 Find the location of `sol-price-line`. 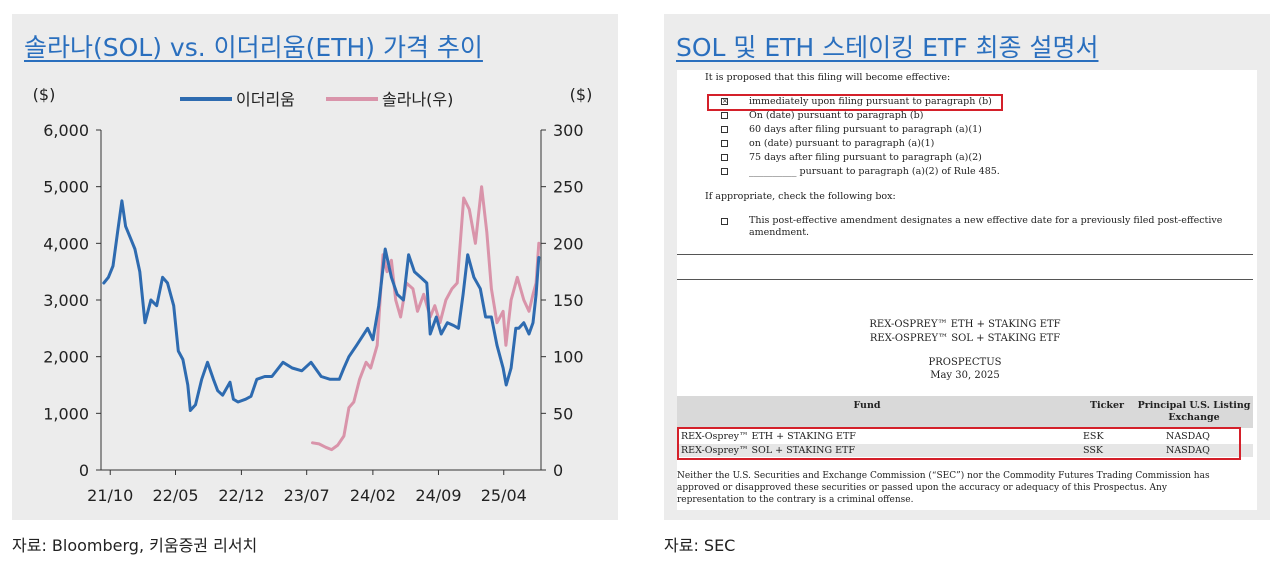

sol-price-line is located at coordinates (426, 318).